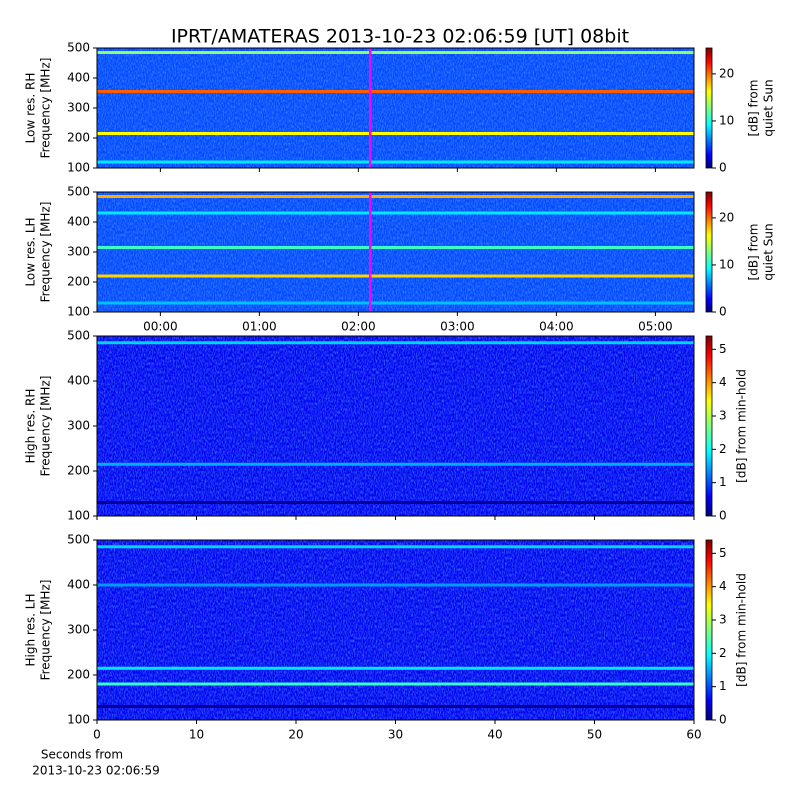 The width and height of the screenshot is (800, 800). I want to click on x-tick-label: 01:00, so click(259, 327).